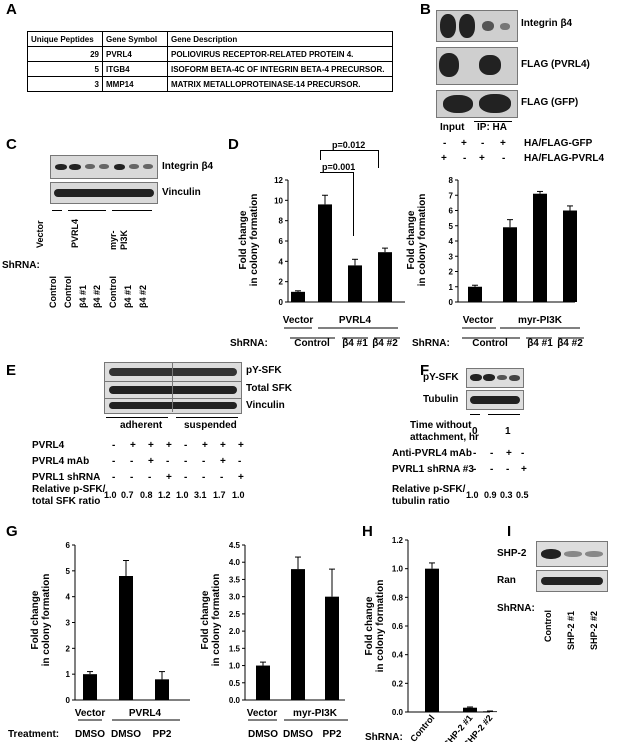 The image size is (617, 742). Describe the element at coordinates (312, 343) in the screenshot. I see `shrna-tick-label: Control` at that location.